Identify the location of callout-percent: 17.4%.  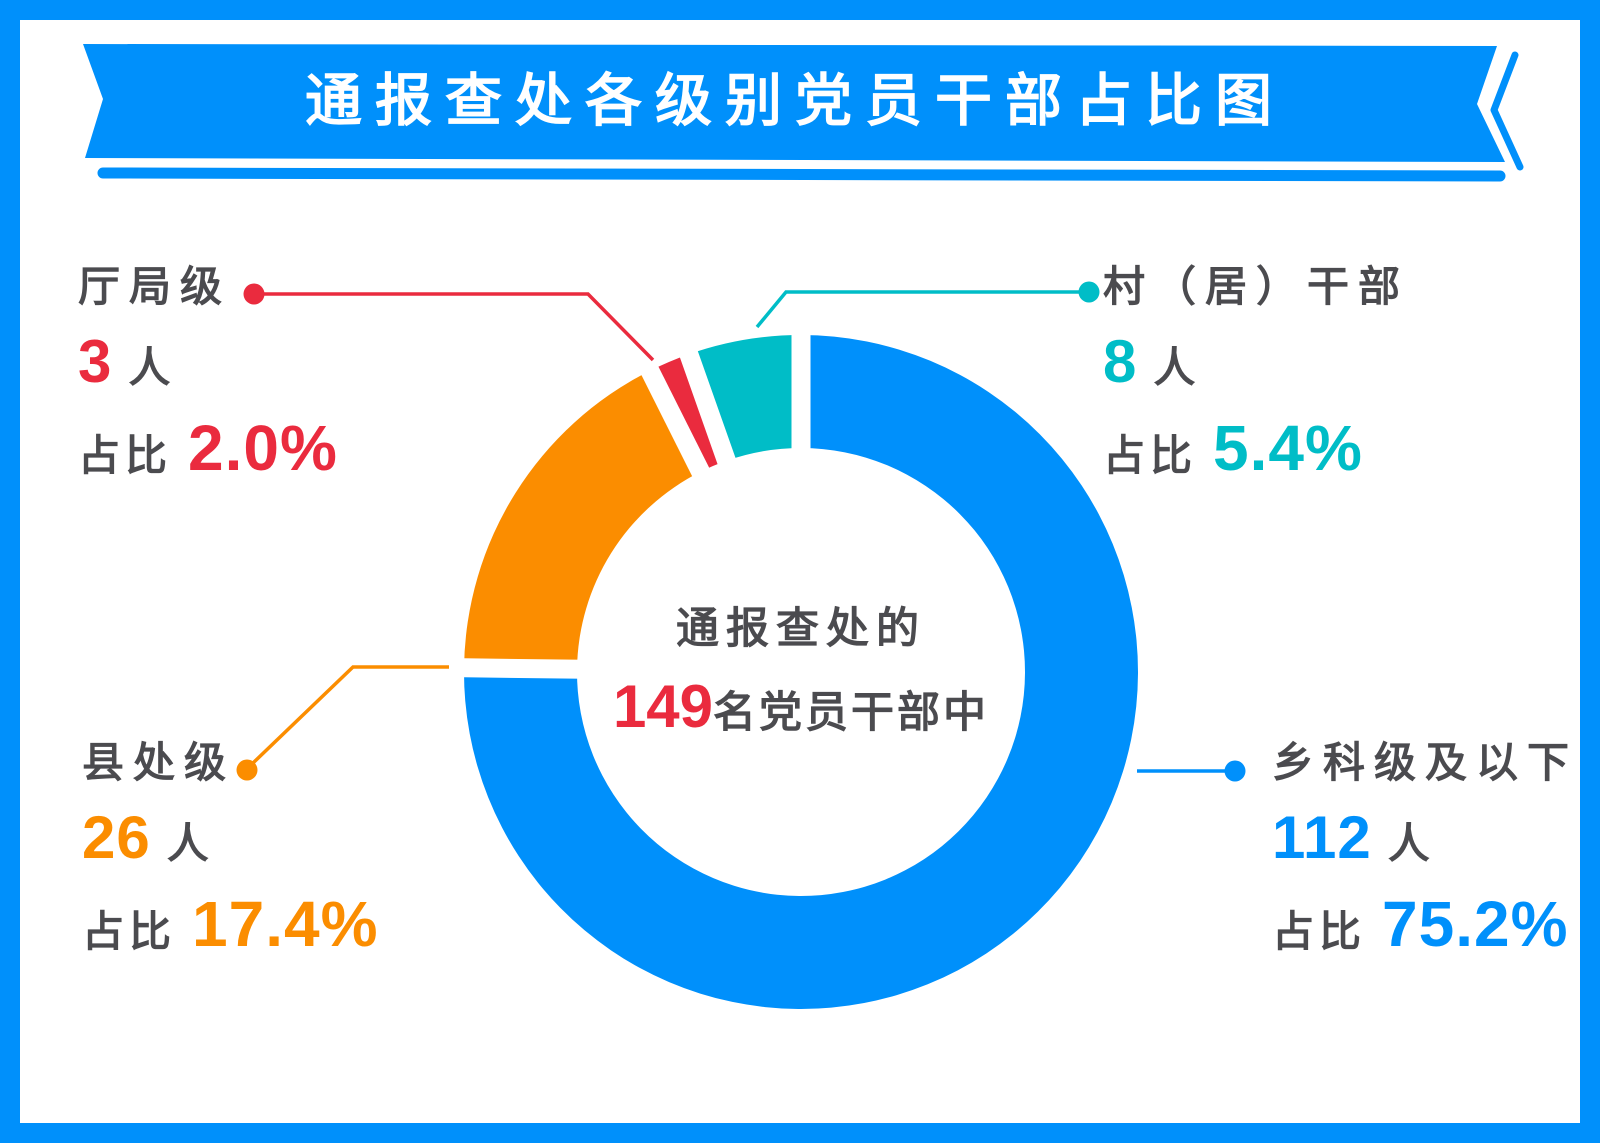
(285, 924).